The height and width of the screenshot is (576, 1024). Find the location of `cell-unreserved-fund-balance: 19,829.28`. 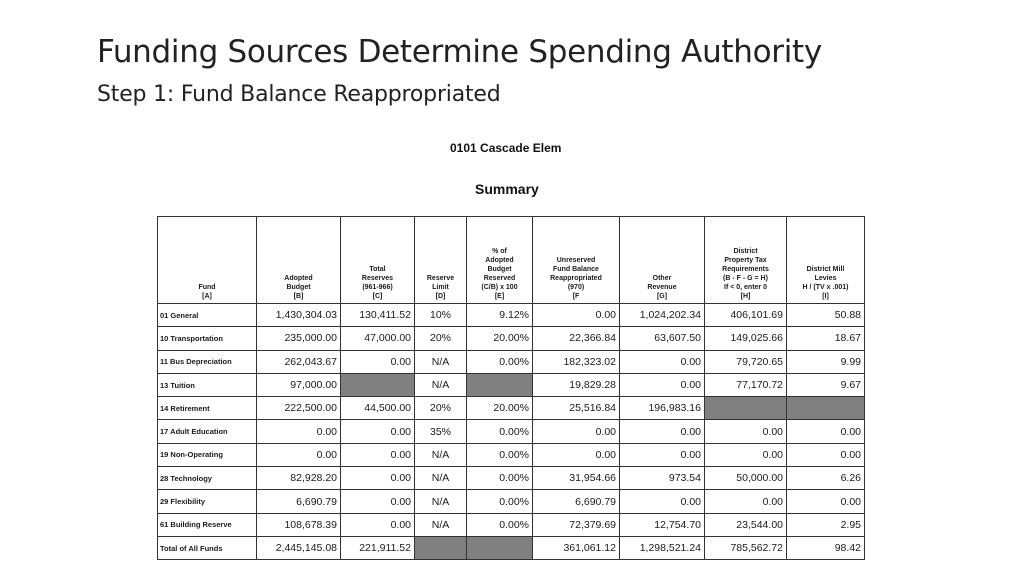

cell-unreserved-fund-balance: 19,829.28 is located at coordinates (576, 385).